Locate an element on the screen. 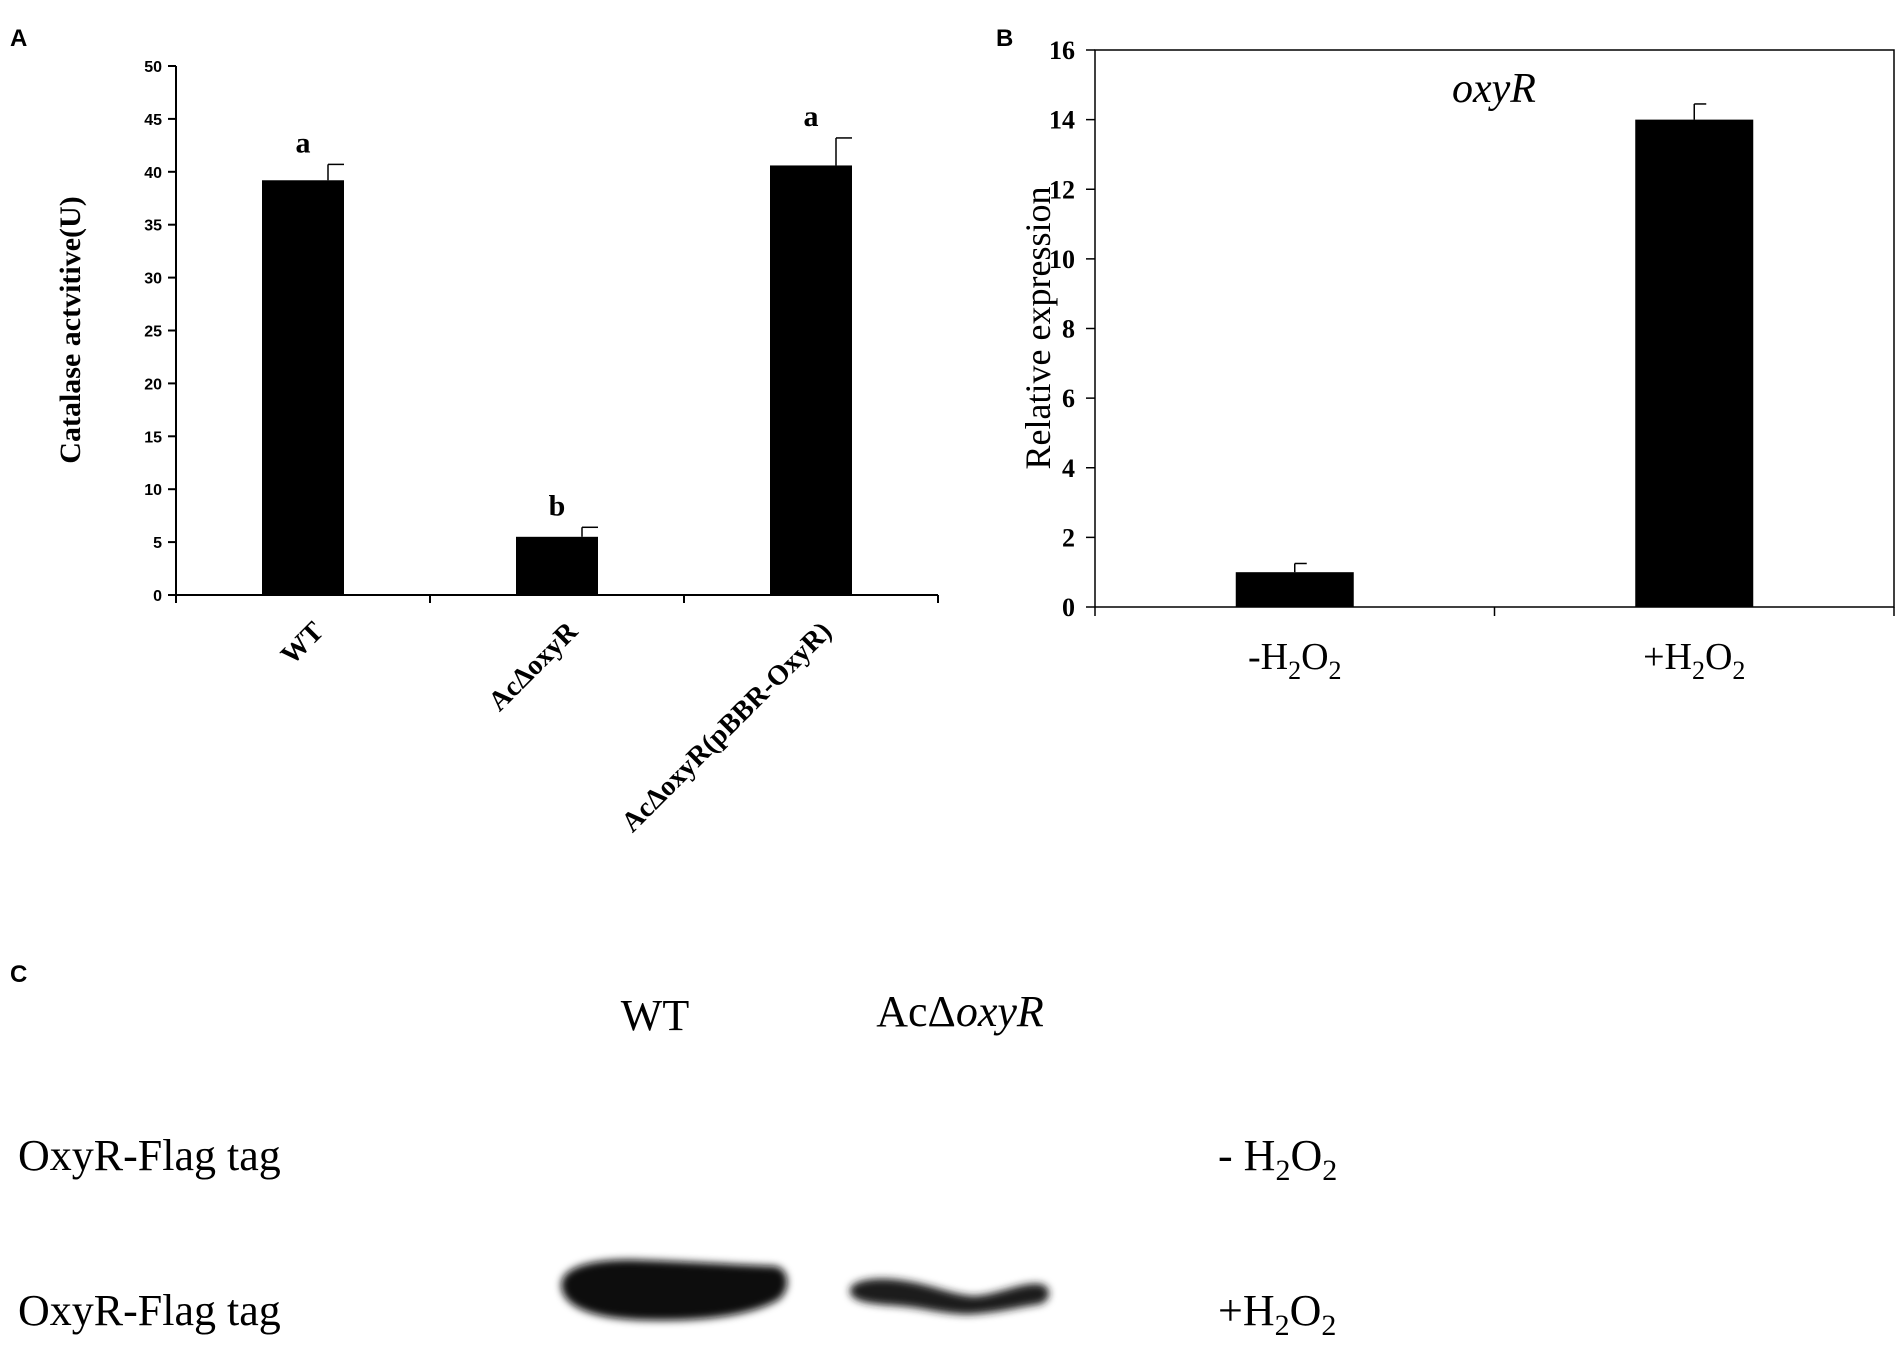  chart-a-annotation: b is located at coordinates (557, 505).